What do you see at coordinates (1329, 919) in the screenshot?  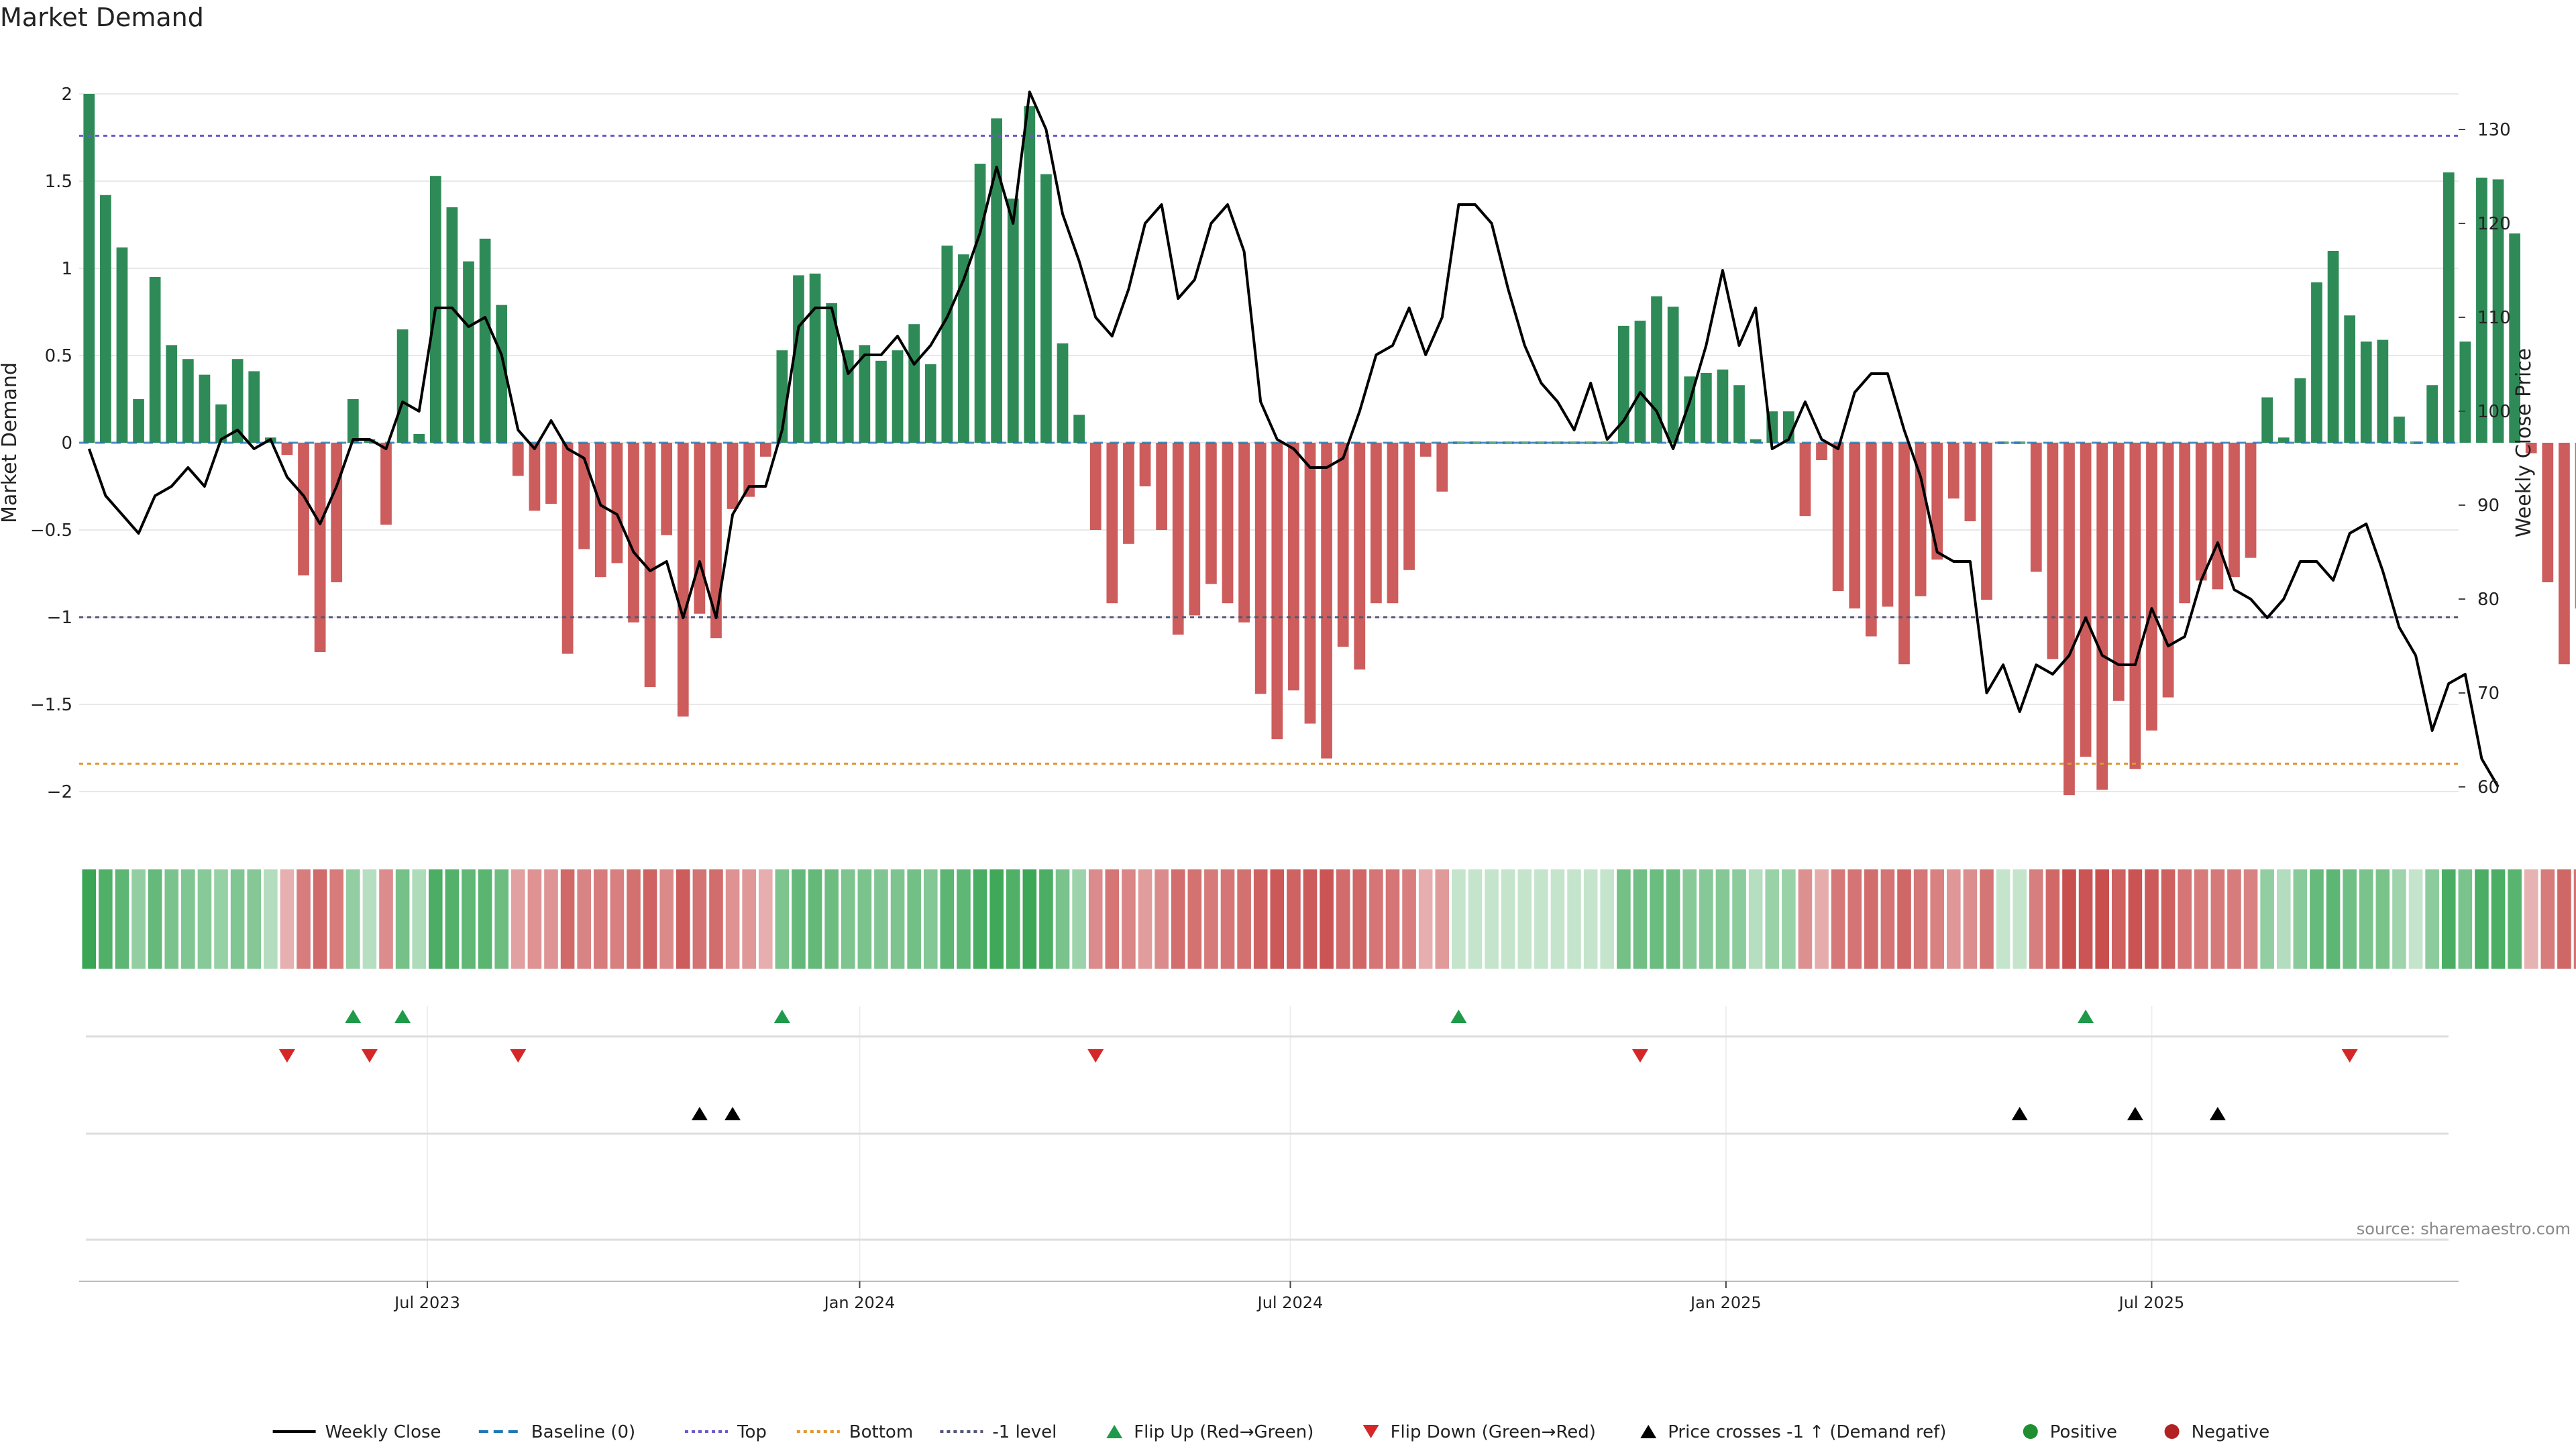 I see `demand-heat-strip` at bounding box center [1329, 919].